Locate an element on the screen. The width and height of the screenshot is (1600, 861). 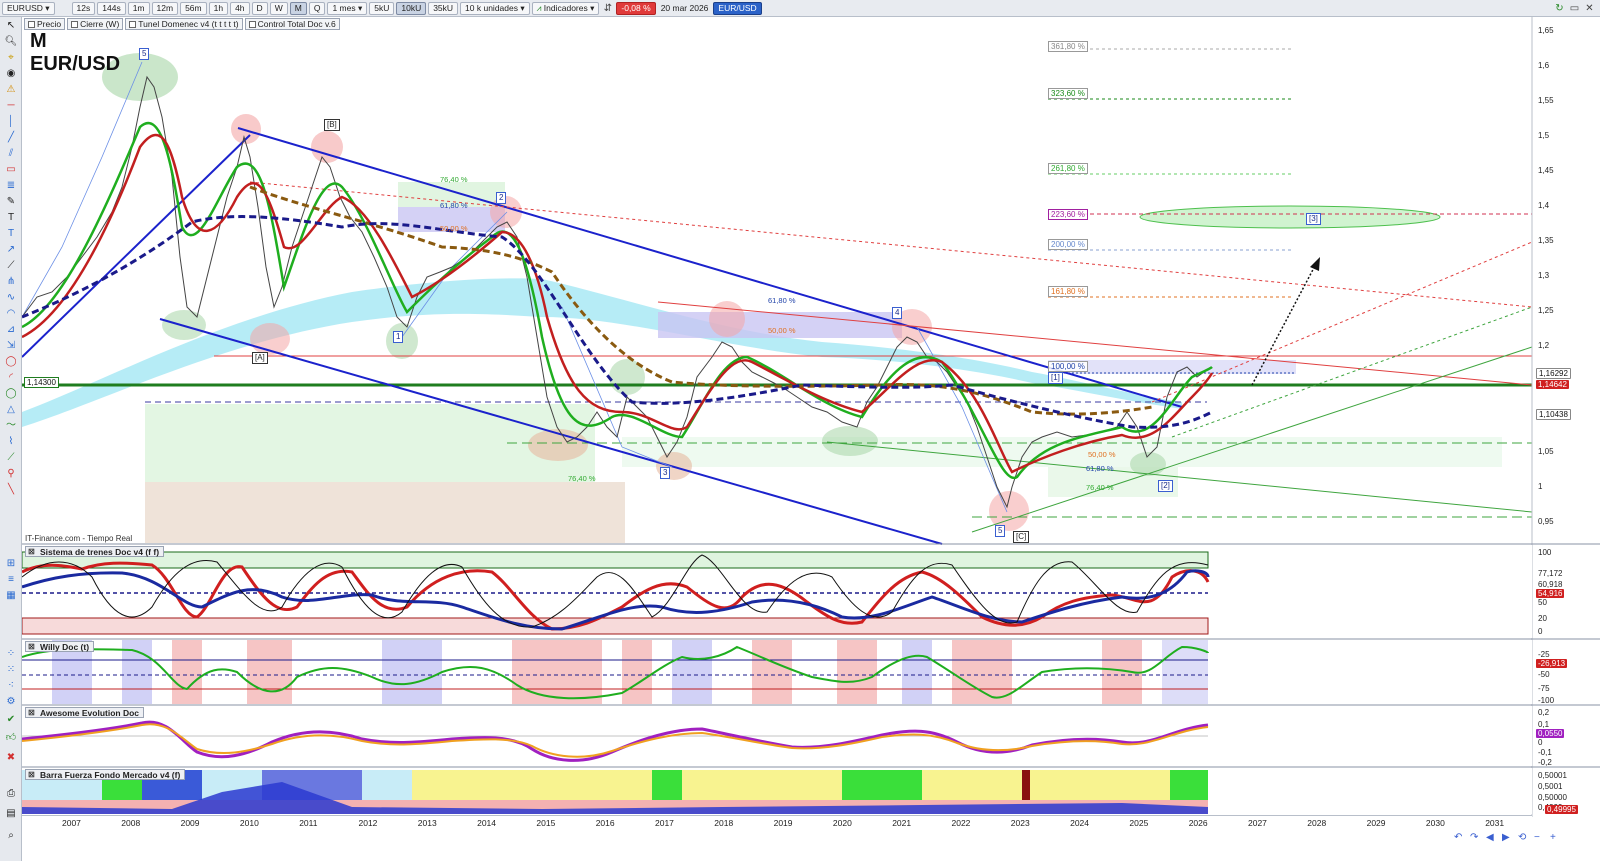
wave-icon: ∿ is located at coordinates (11, 297).